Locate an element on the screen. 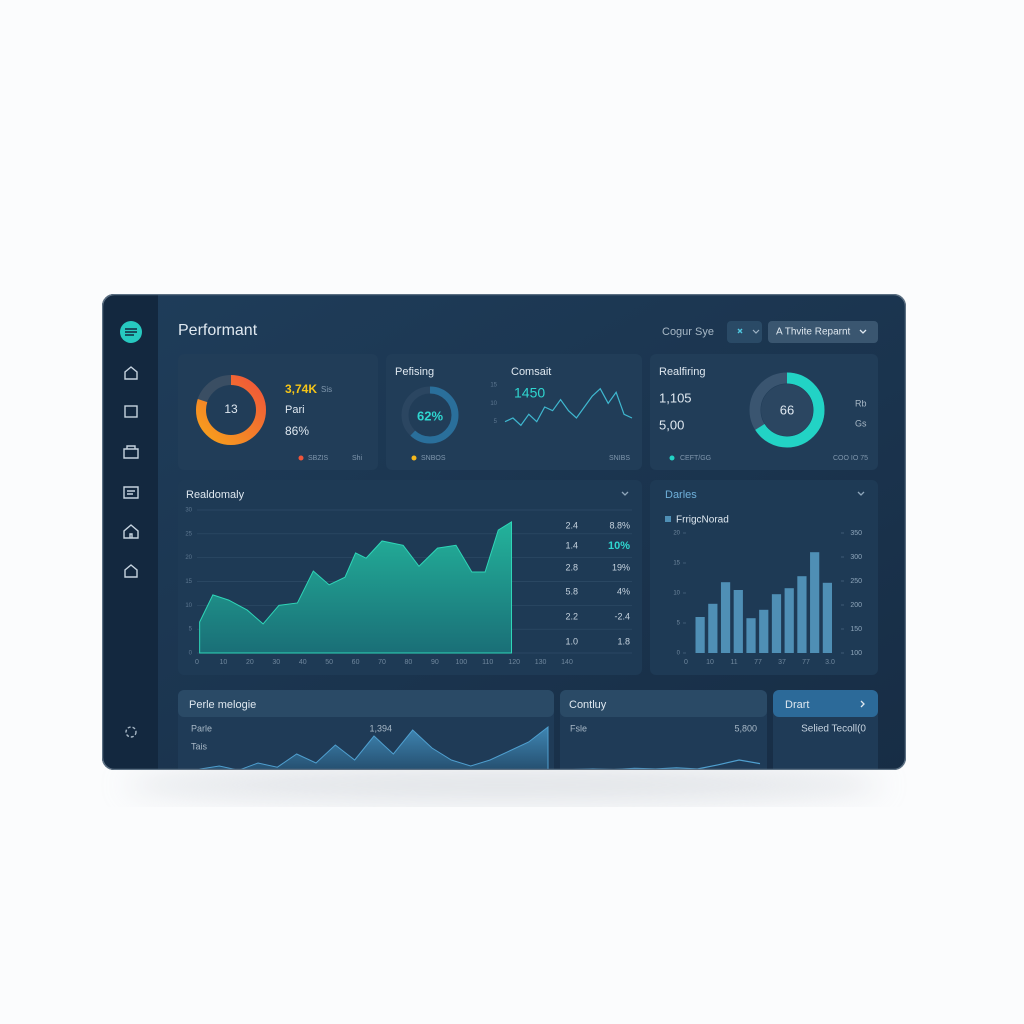  nav-house is located at coordinates (131, 531).